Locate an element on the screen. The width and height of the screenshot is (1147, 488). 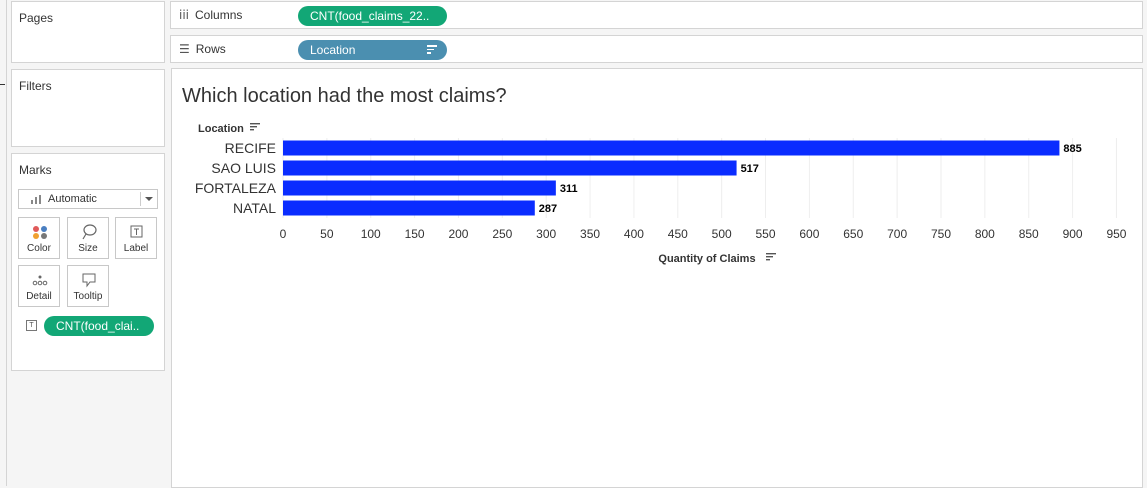
color-button: Color is located at coordinates (39, 238).